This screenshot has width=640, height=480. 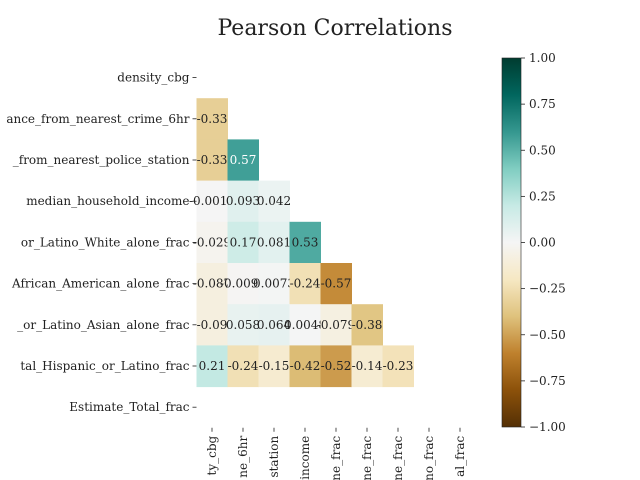 I want to click on cell-value-label: -0.38, so click(x=367, y=325).